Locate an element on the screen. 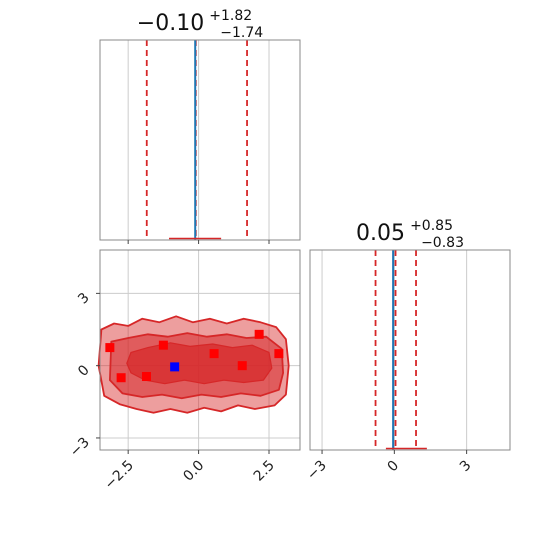 Image resolution: width=550 pixels, height=550 pixels. marginal1-title-sup: +1.82 is located at coordinates (230, 16).